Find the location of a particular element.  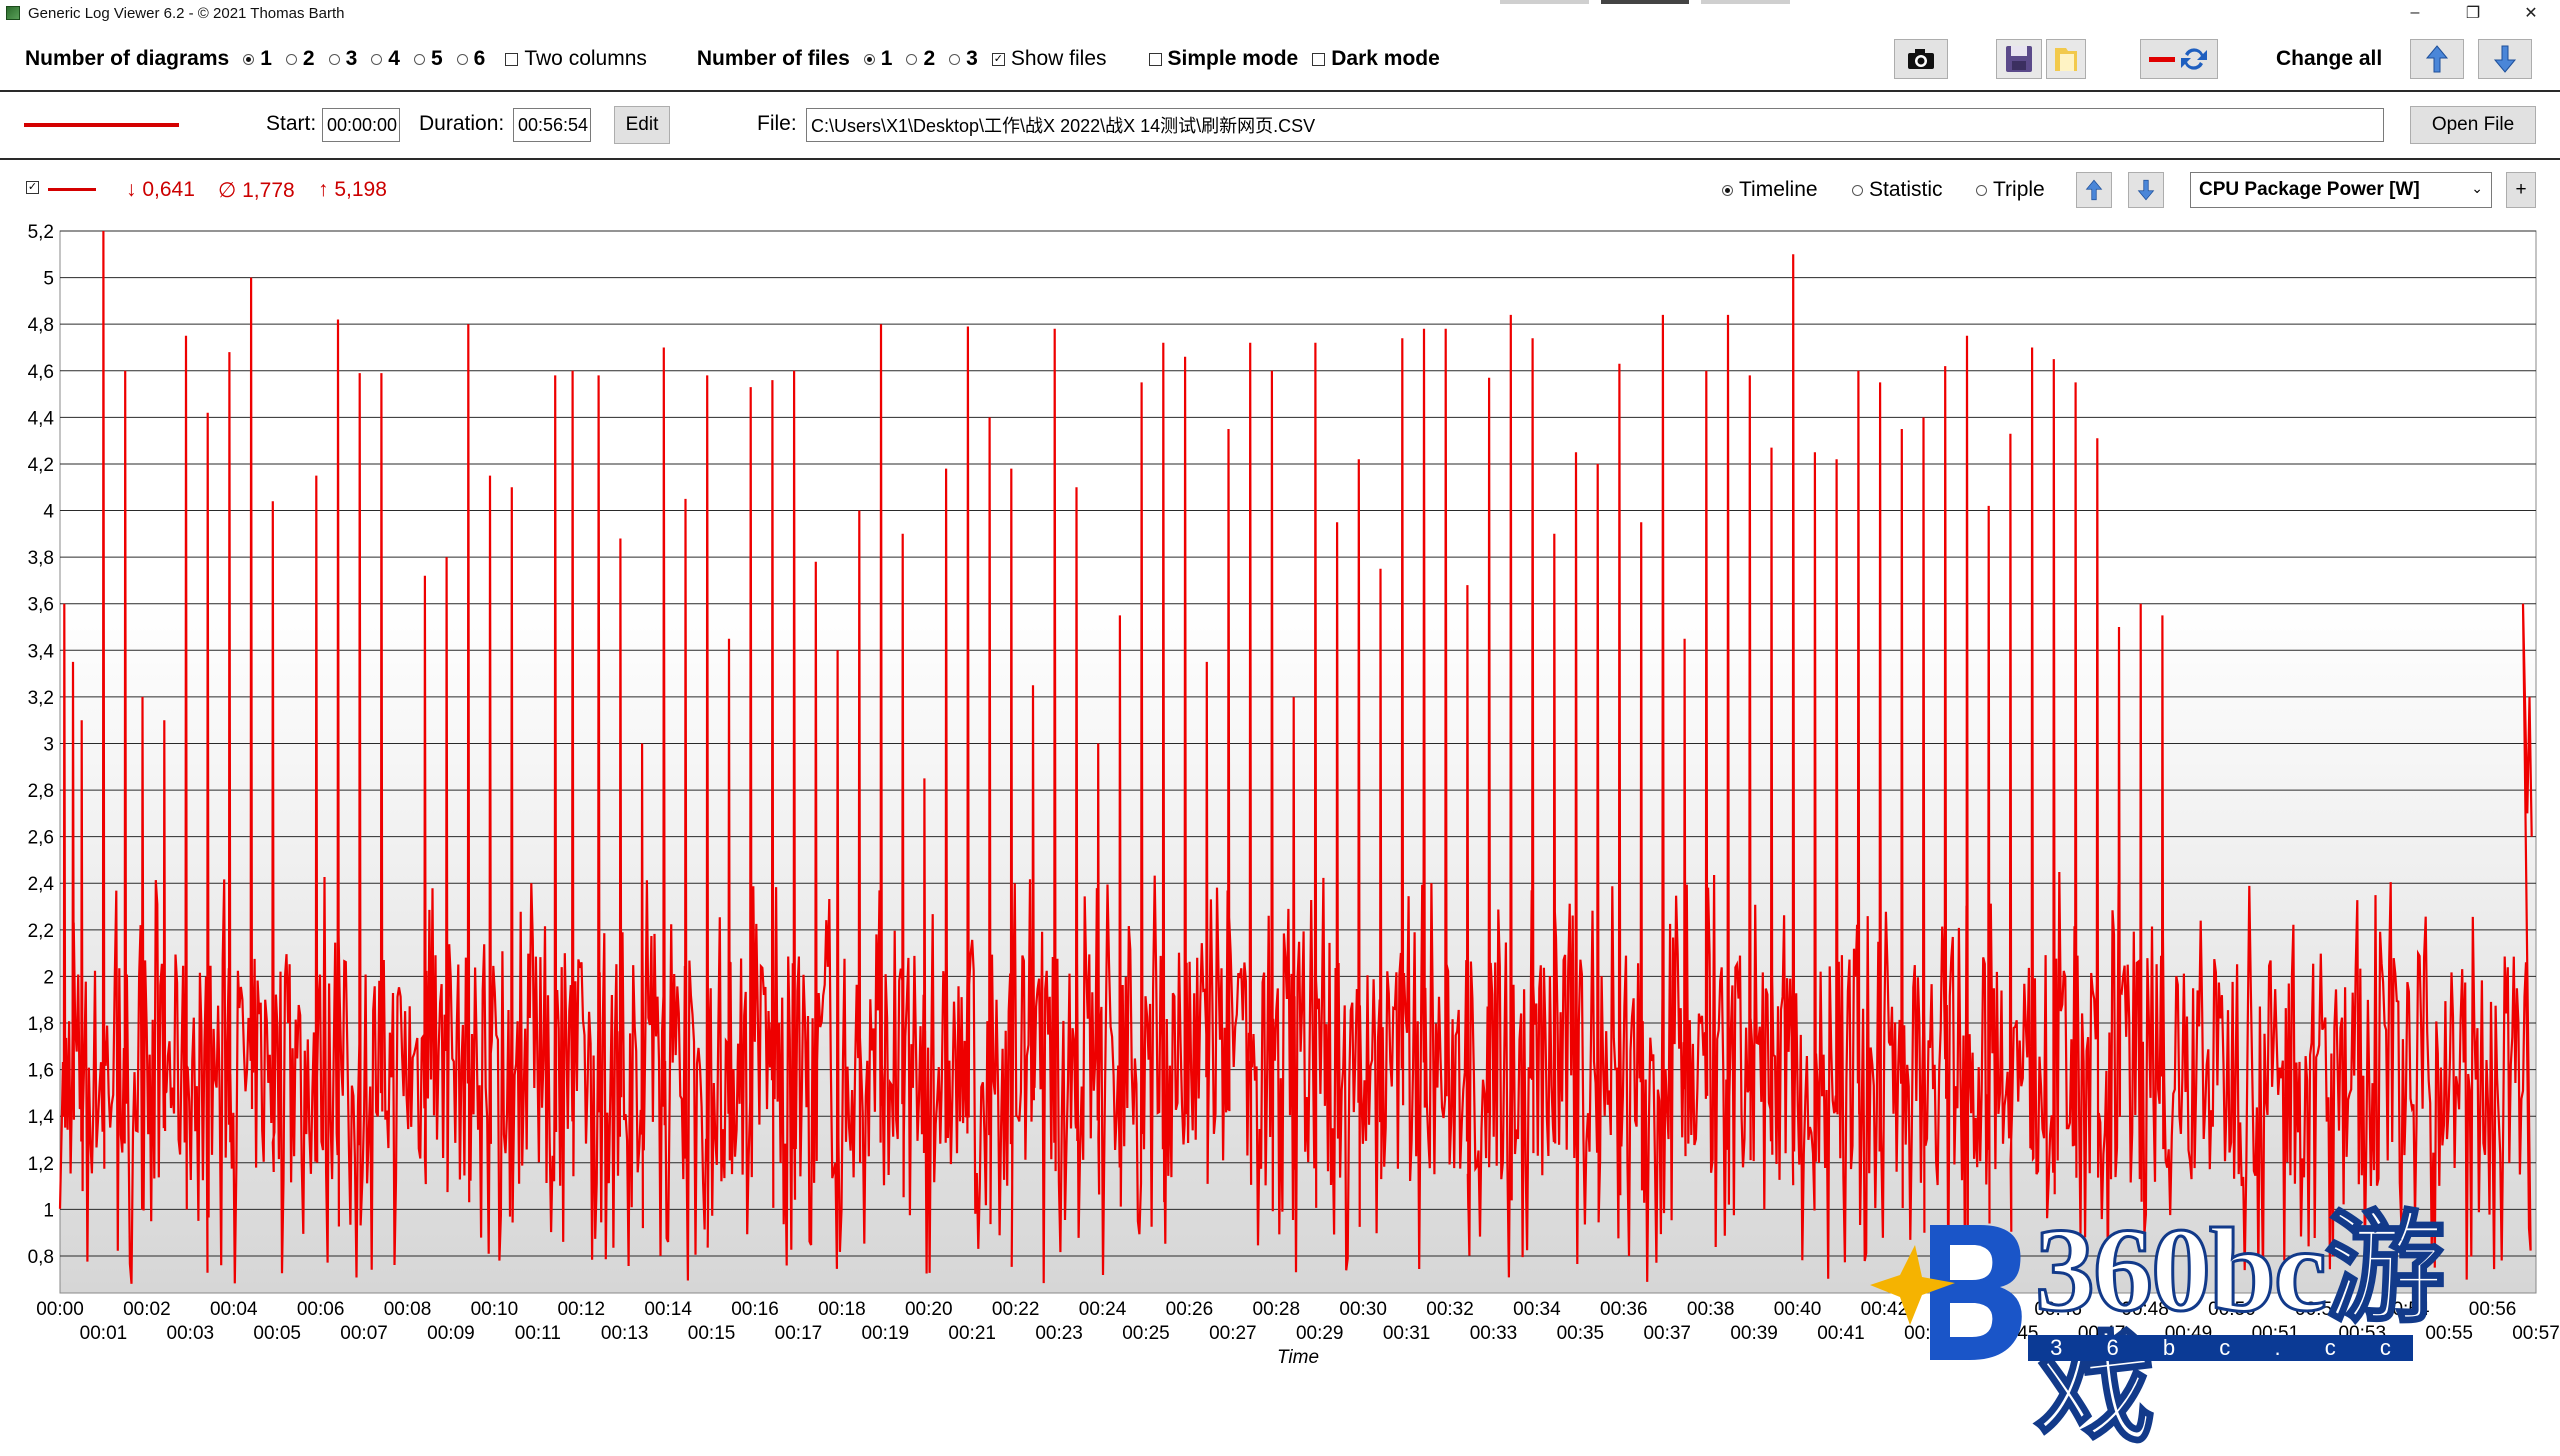

x-tick-label: 00:33 is located at coordinates (1494, 1333).